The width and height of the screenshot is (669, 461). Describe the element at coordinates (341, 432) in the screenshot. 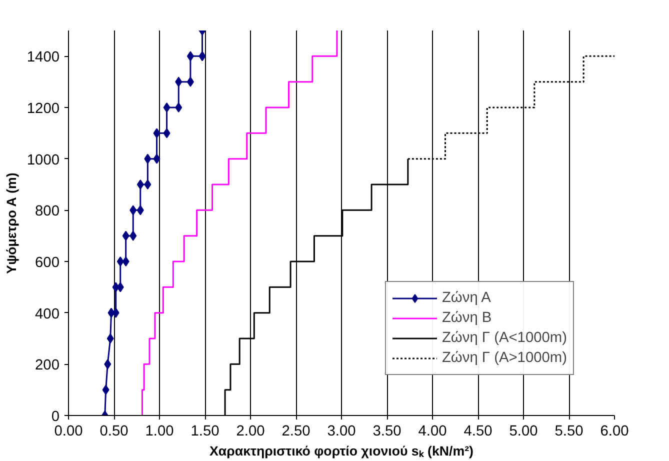

I see `x-tick-label: 3.00` at that location.